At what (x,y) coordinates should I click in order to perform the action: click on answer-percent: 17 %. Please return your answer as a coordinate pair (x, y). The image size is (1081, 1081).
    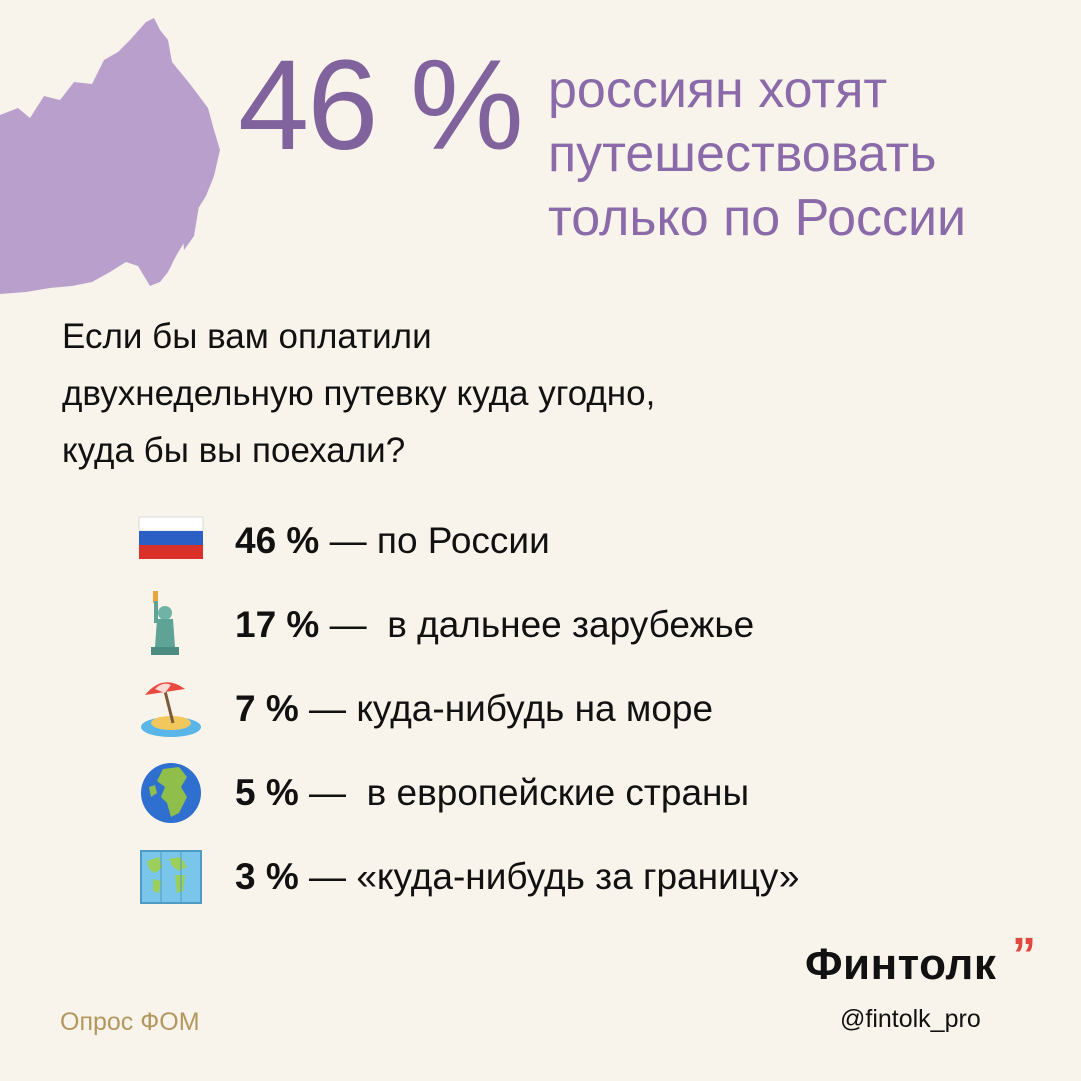
    Looking at the image, I should click on (277, 624).